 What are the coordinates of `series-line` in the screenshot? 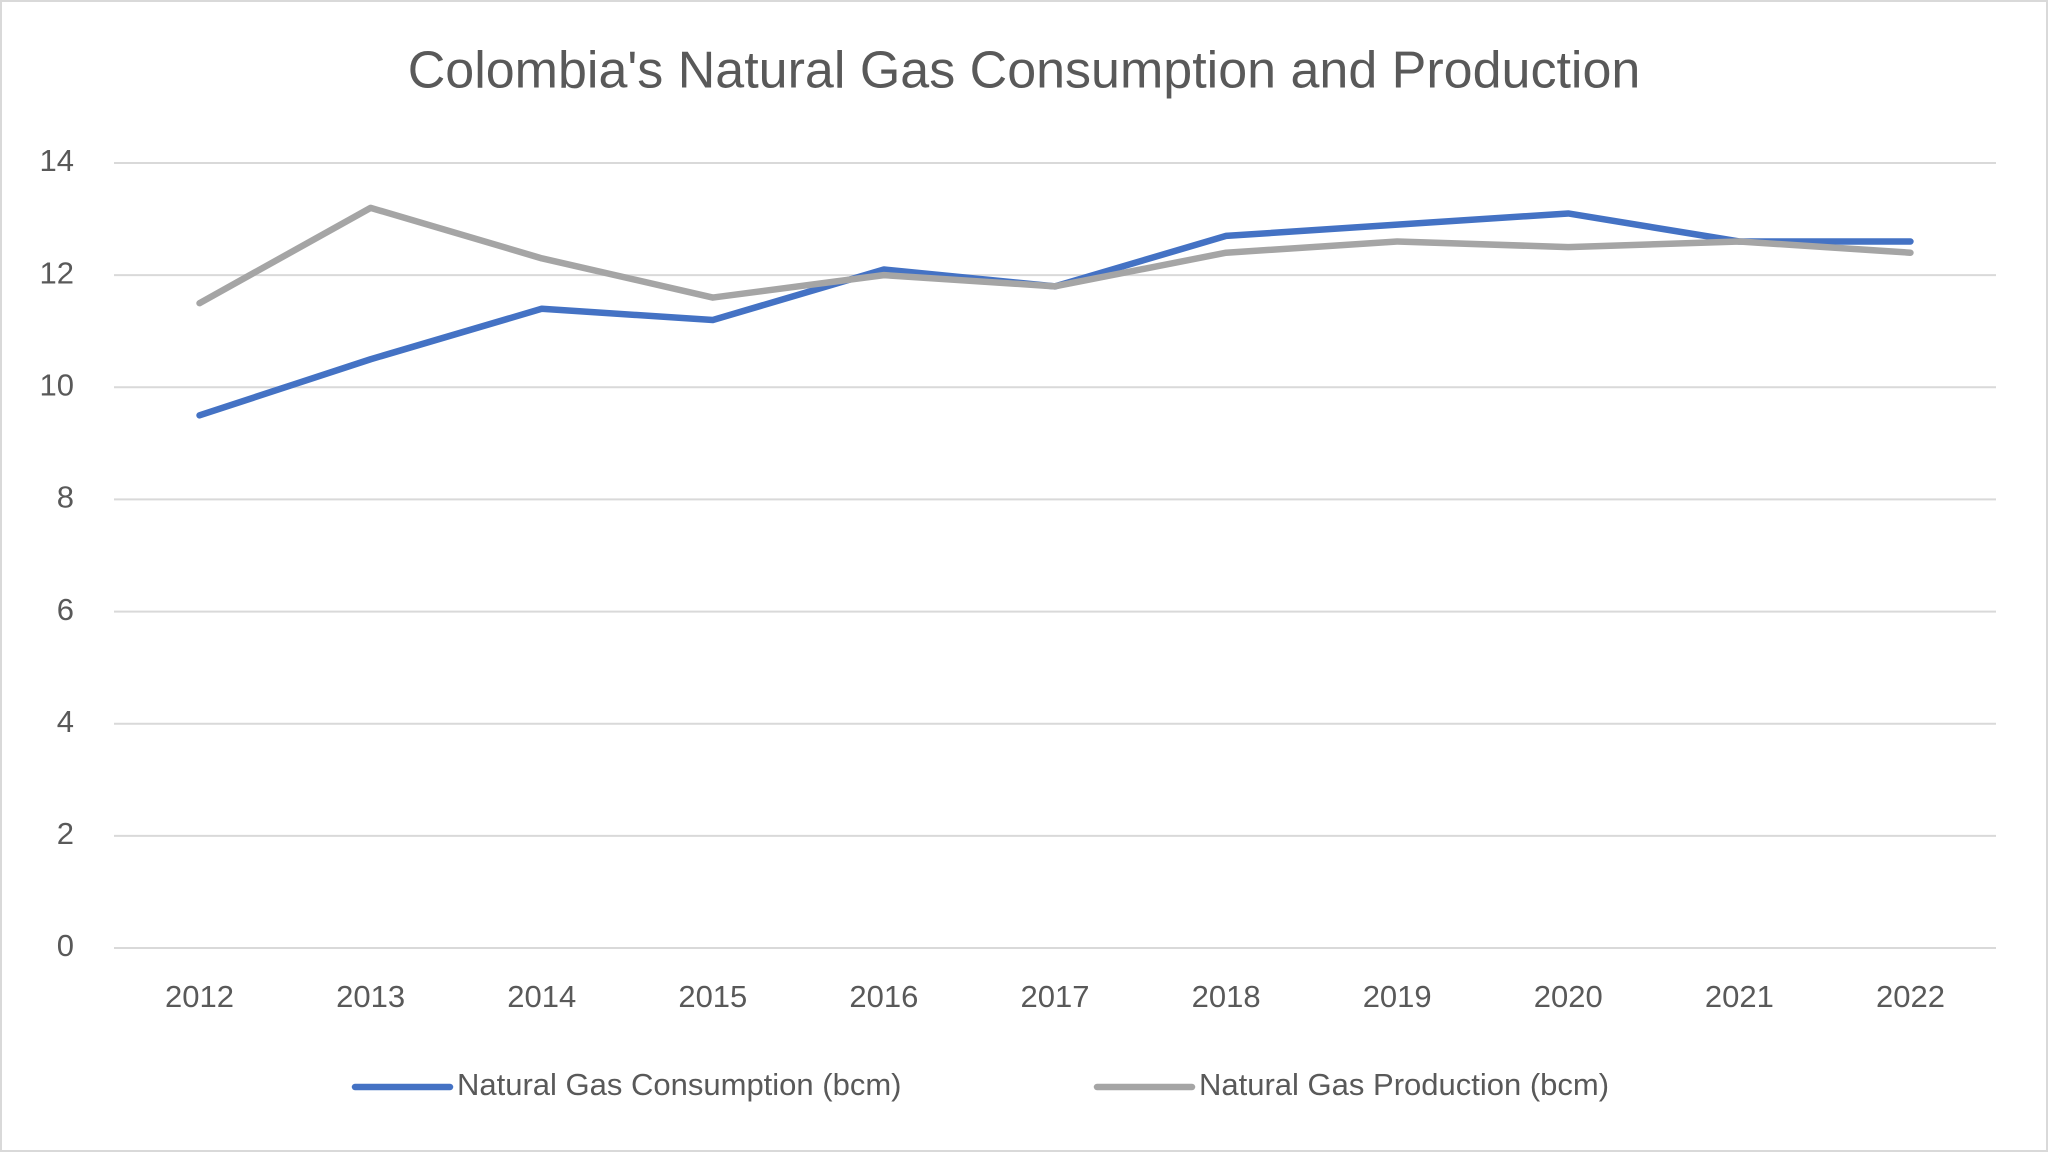 It's located at (1055, 255).